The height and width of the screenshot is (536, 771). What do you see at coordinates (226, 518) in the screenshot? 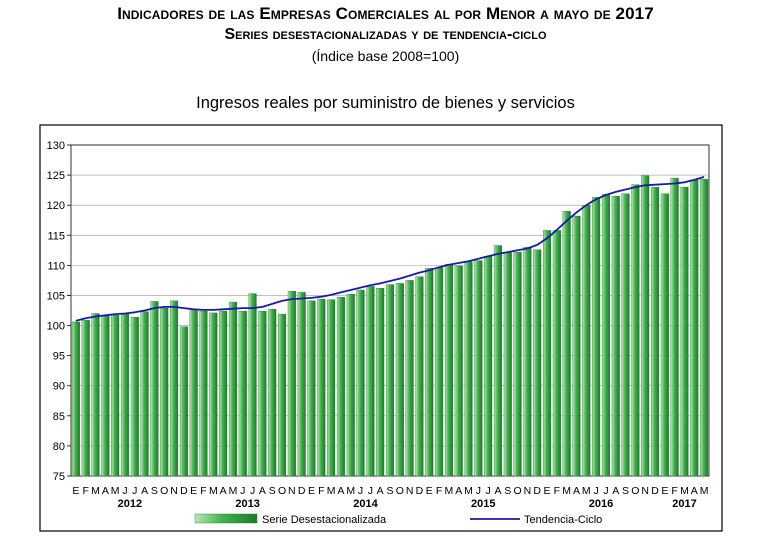
I see `legend-bar-swatch` at bounding box center [226, 518].